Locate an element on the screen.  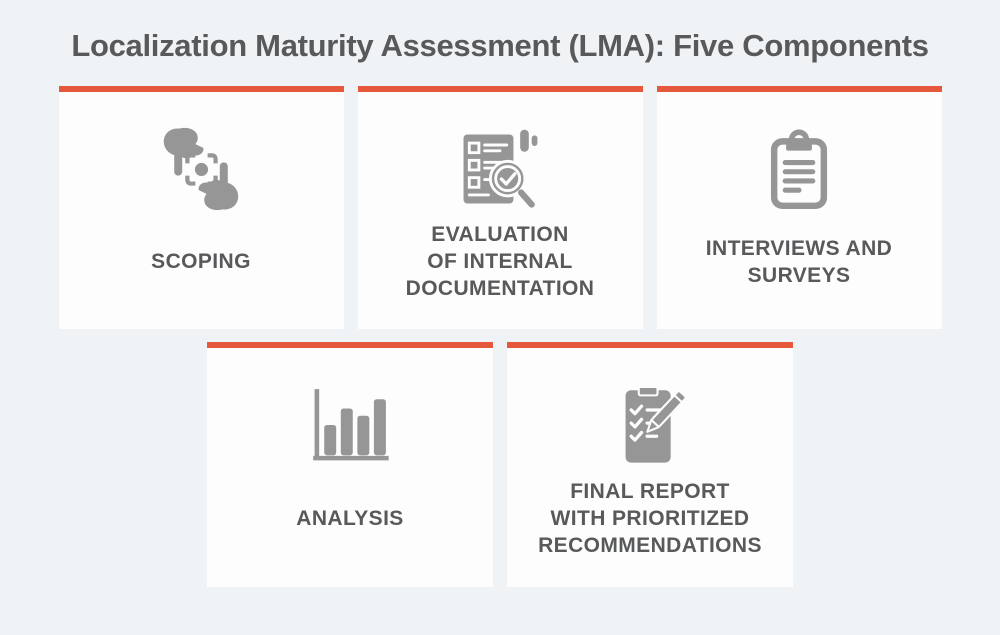
card-analysis-label: ANALYSIS is located at coordinates (350, 519).